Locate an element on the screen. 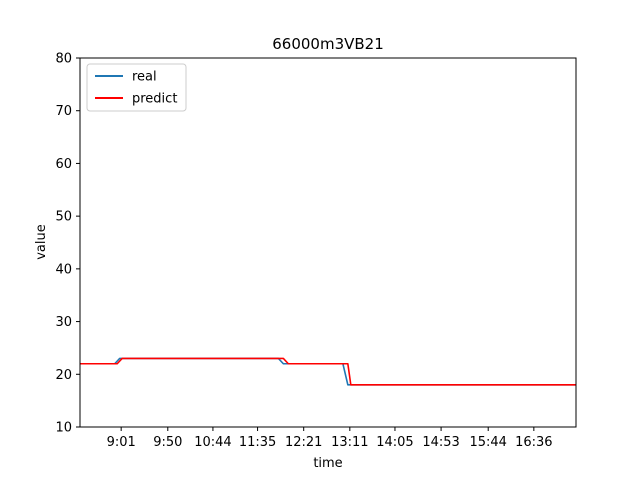 Image resolution: width=640 pixels, height=480 pixels. x-axis-label: time is located at coordinates (327, 463).